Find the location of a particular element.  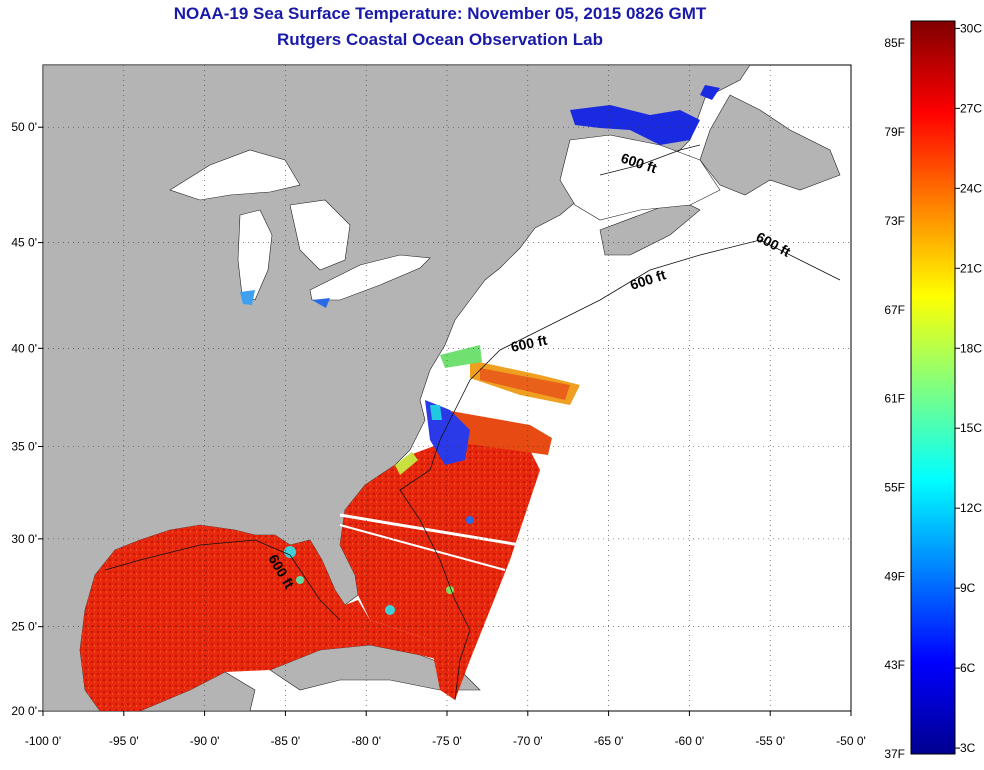

colorbar-c-label: 9C is located at coordinates (968, 588).